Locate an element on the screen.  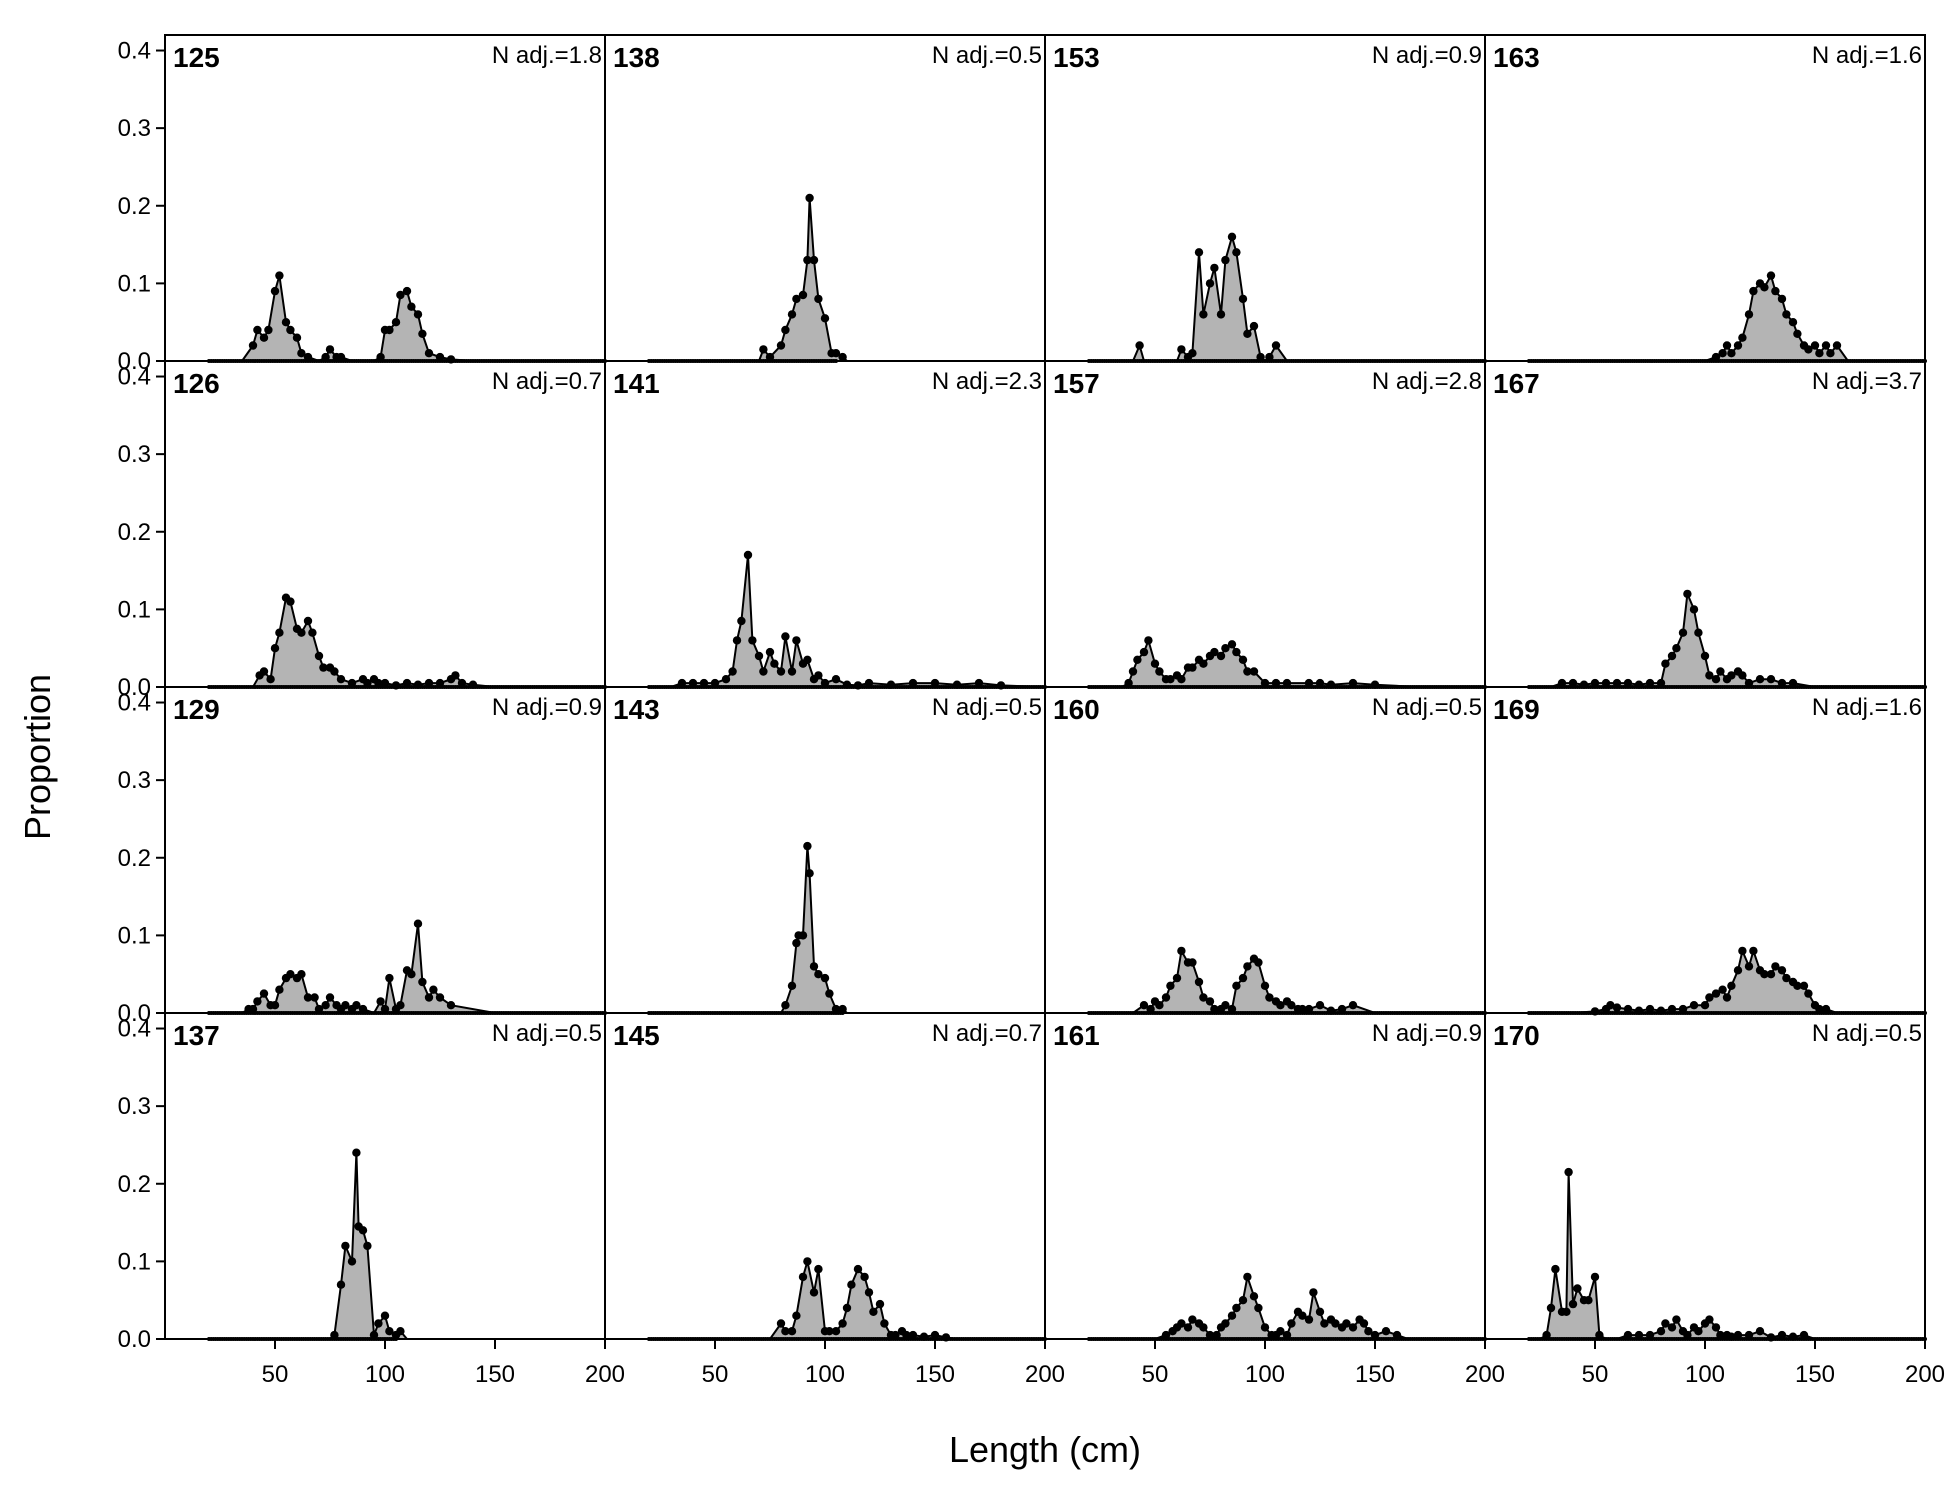
panel-160: 160 N adj.=0.5 is located at coordinates (1265, 850).